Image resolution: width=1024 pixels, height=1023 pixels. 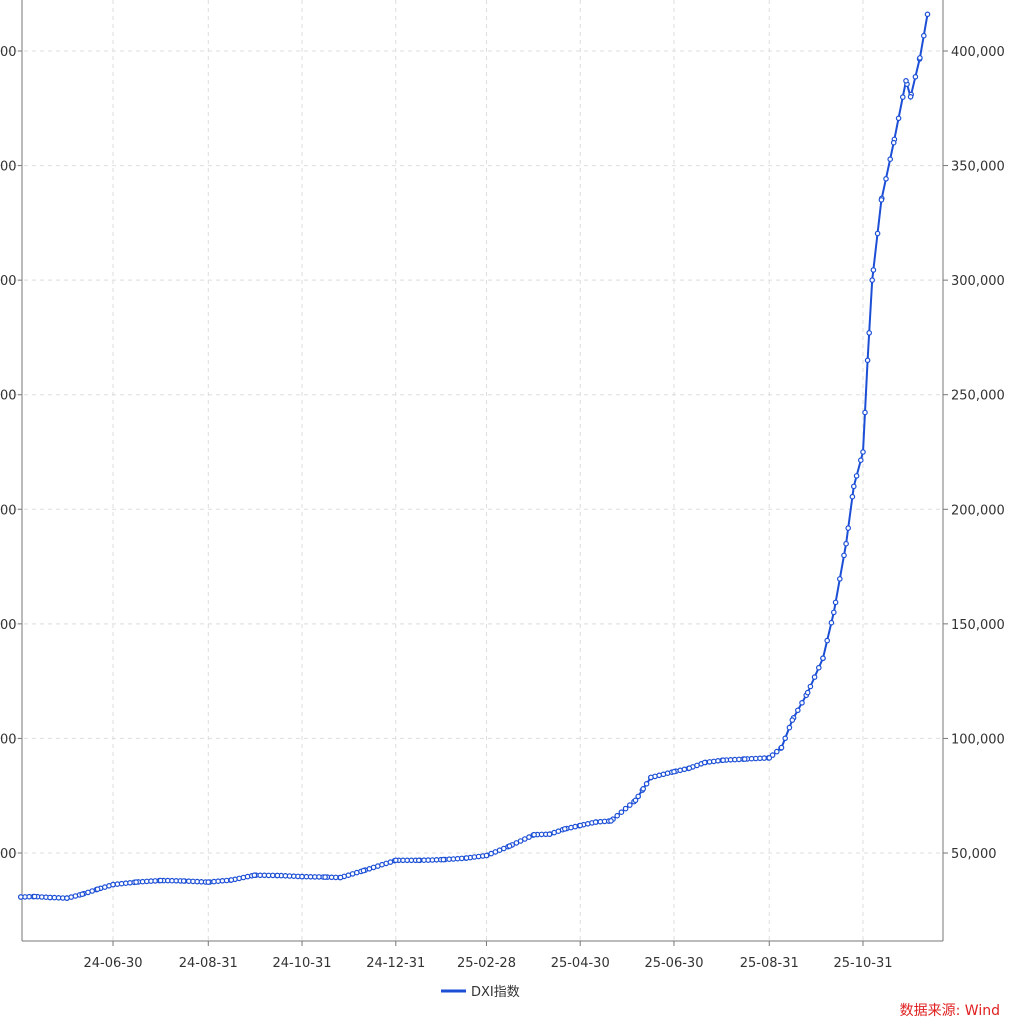 I want to click on y-tick-label: 50,000, so click(x=974, y=854).